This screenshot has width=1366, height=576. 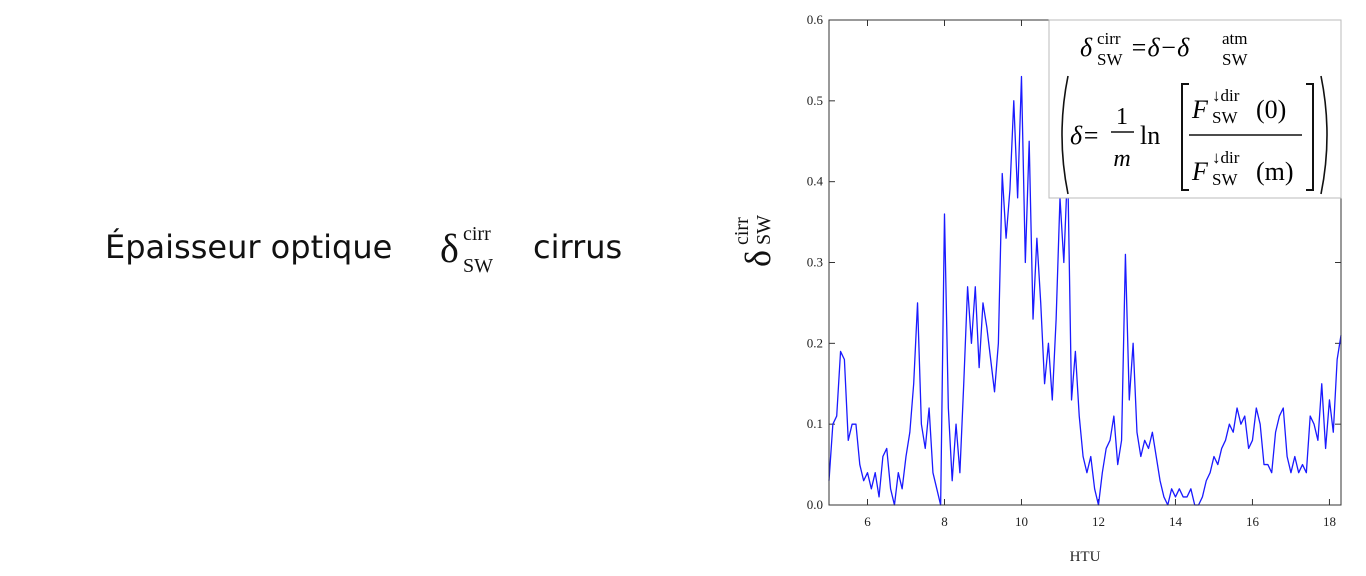 I want to click on heading-text: cirrus, so click(x=577, y=247).